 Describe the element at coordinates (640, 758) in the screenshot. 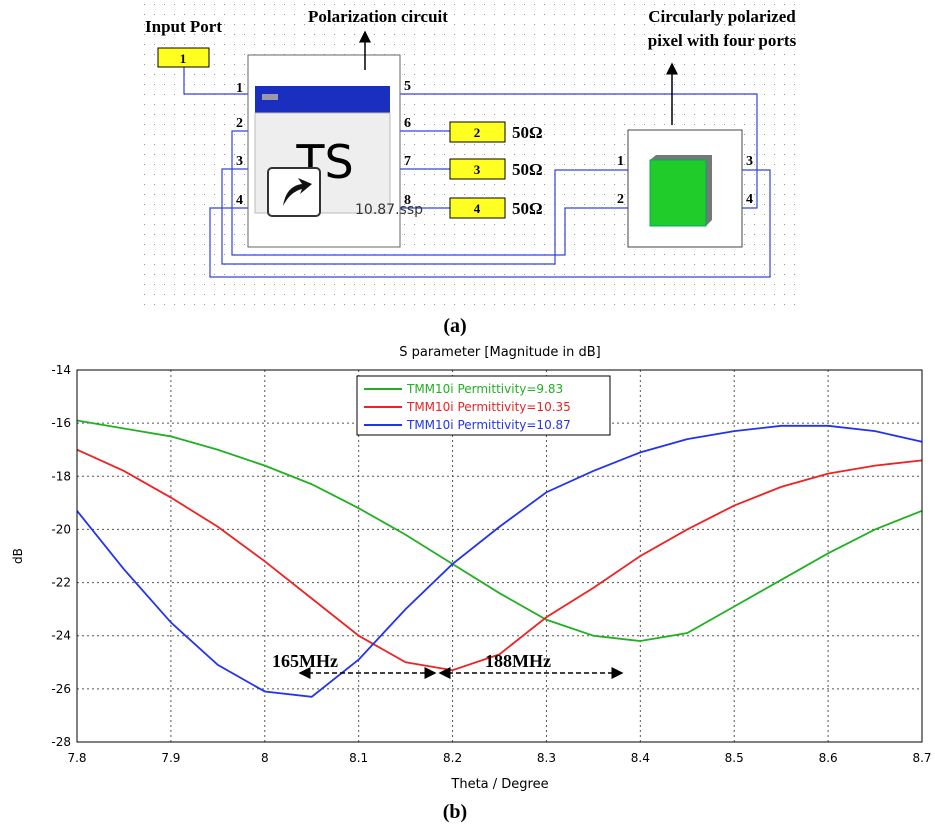

I see `x-tick-label: 8.4` at that location.